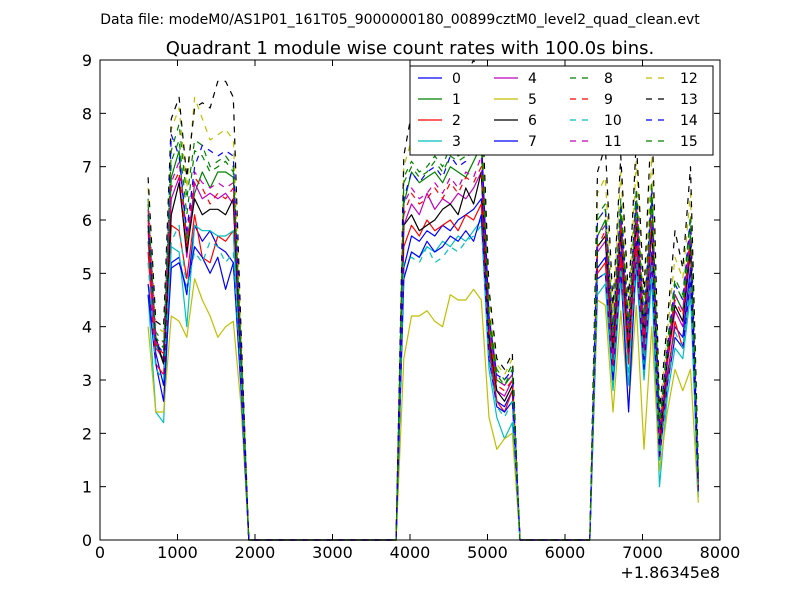  I want to click on legend-label-1: 1, so click(456, 100).